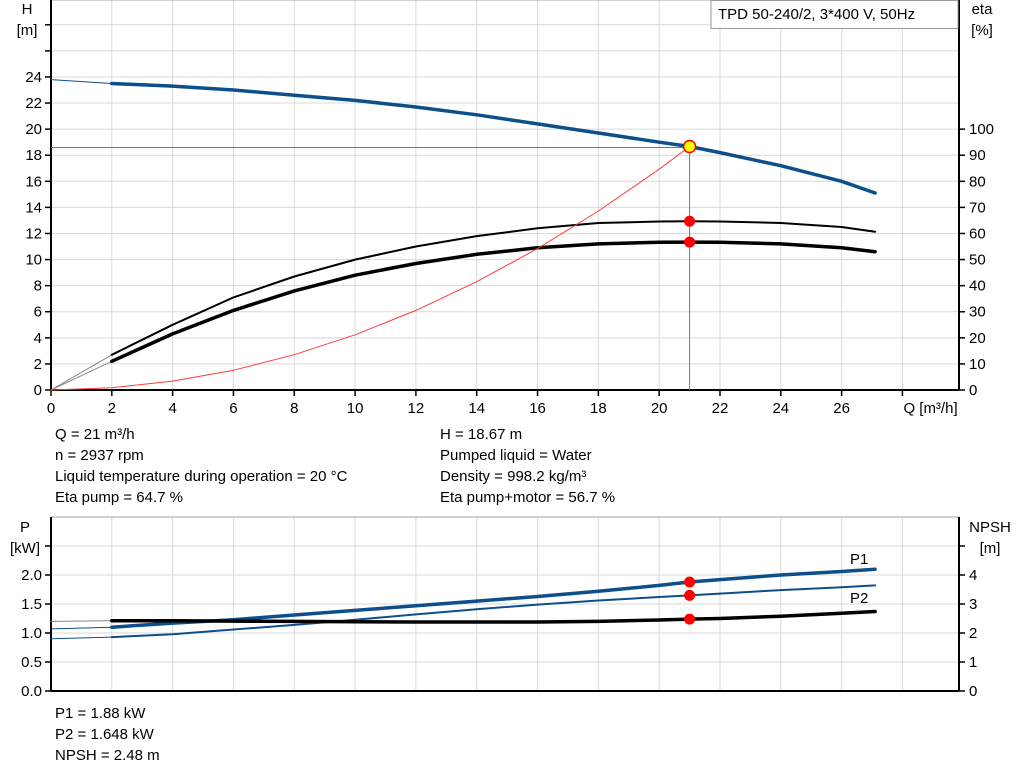 This screenshot has height=781, width=1024. What do you see at coordinates (38, 338) in the screenshot?
I see `y-tick-label: 4` at bounding box center [38, 338].